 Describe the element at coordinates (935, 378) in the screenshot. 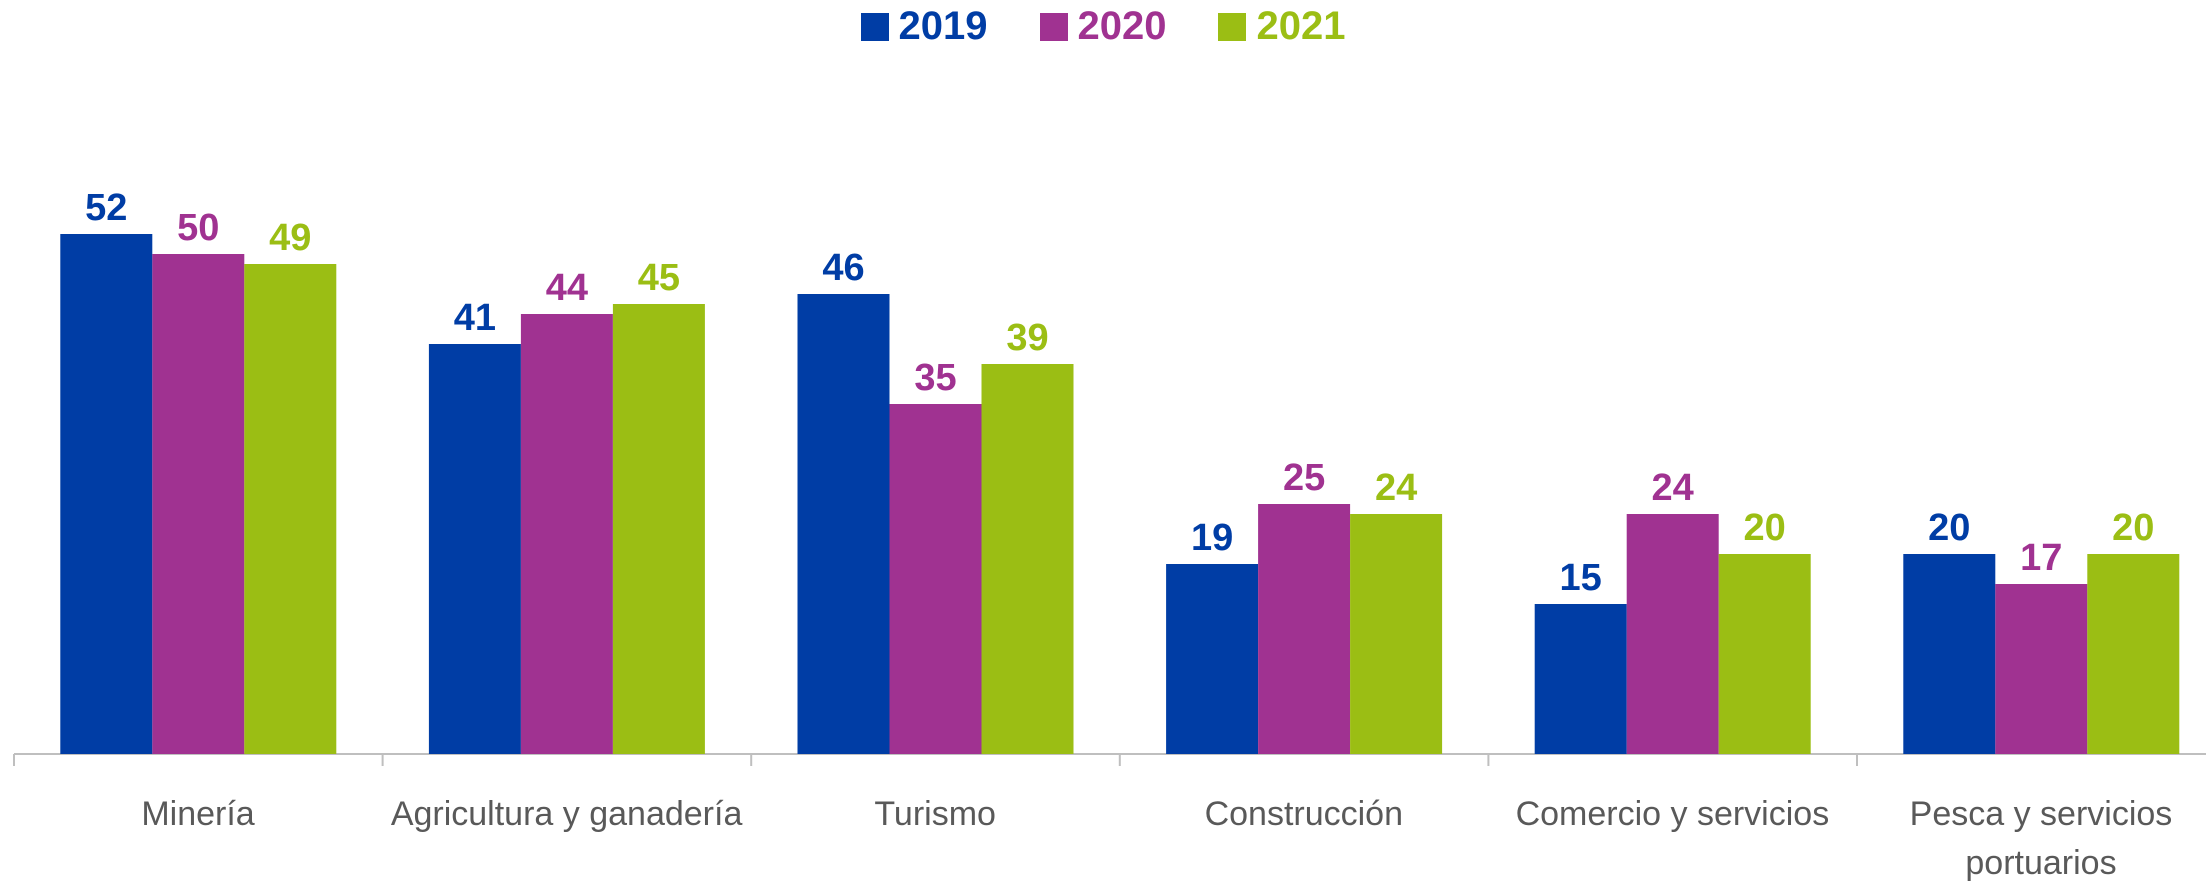

I see `value-label: 35` at that location.